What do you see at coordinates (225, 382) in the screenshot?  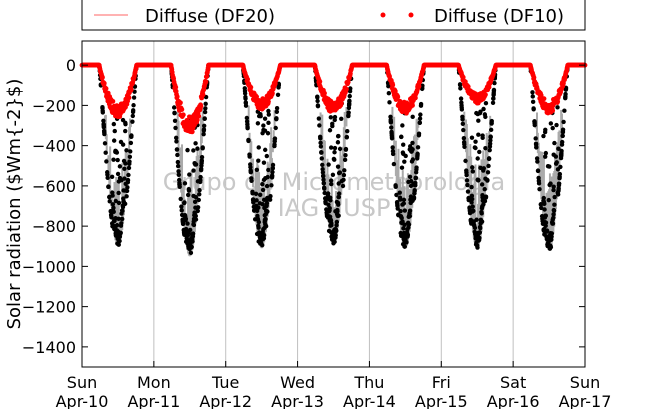 I see `x-tick-day: Tue` at bounding box center [225, 382].